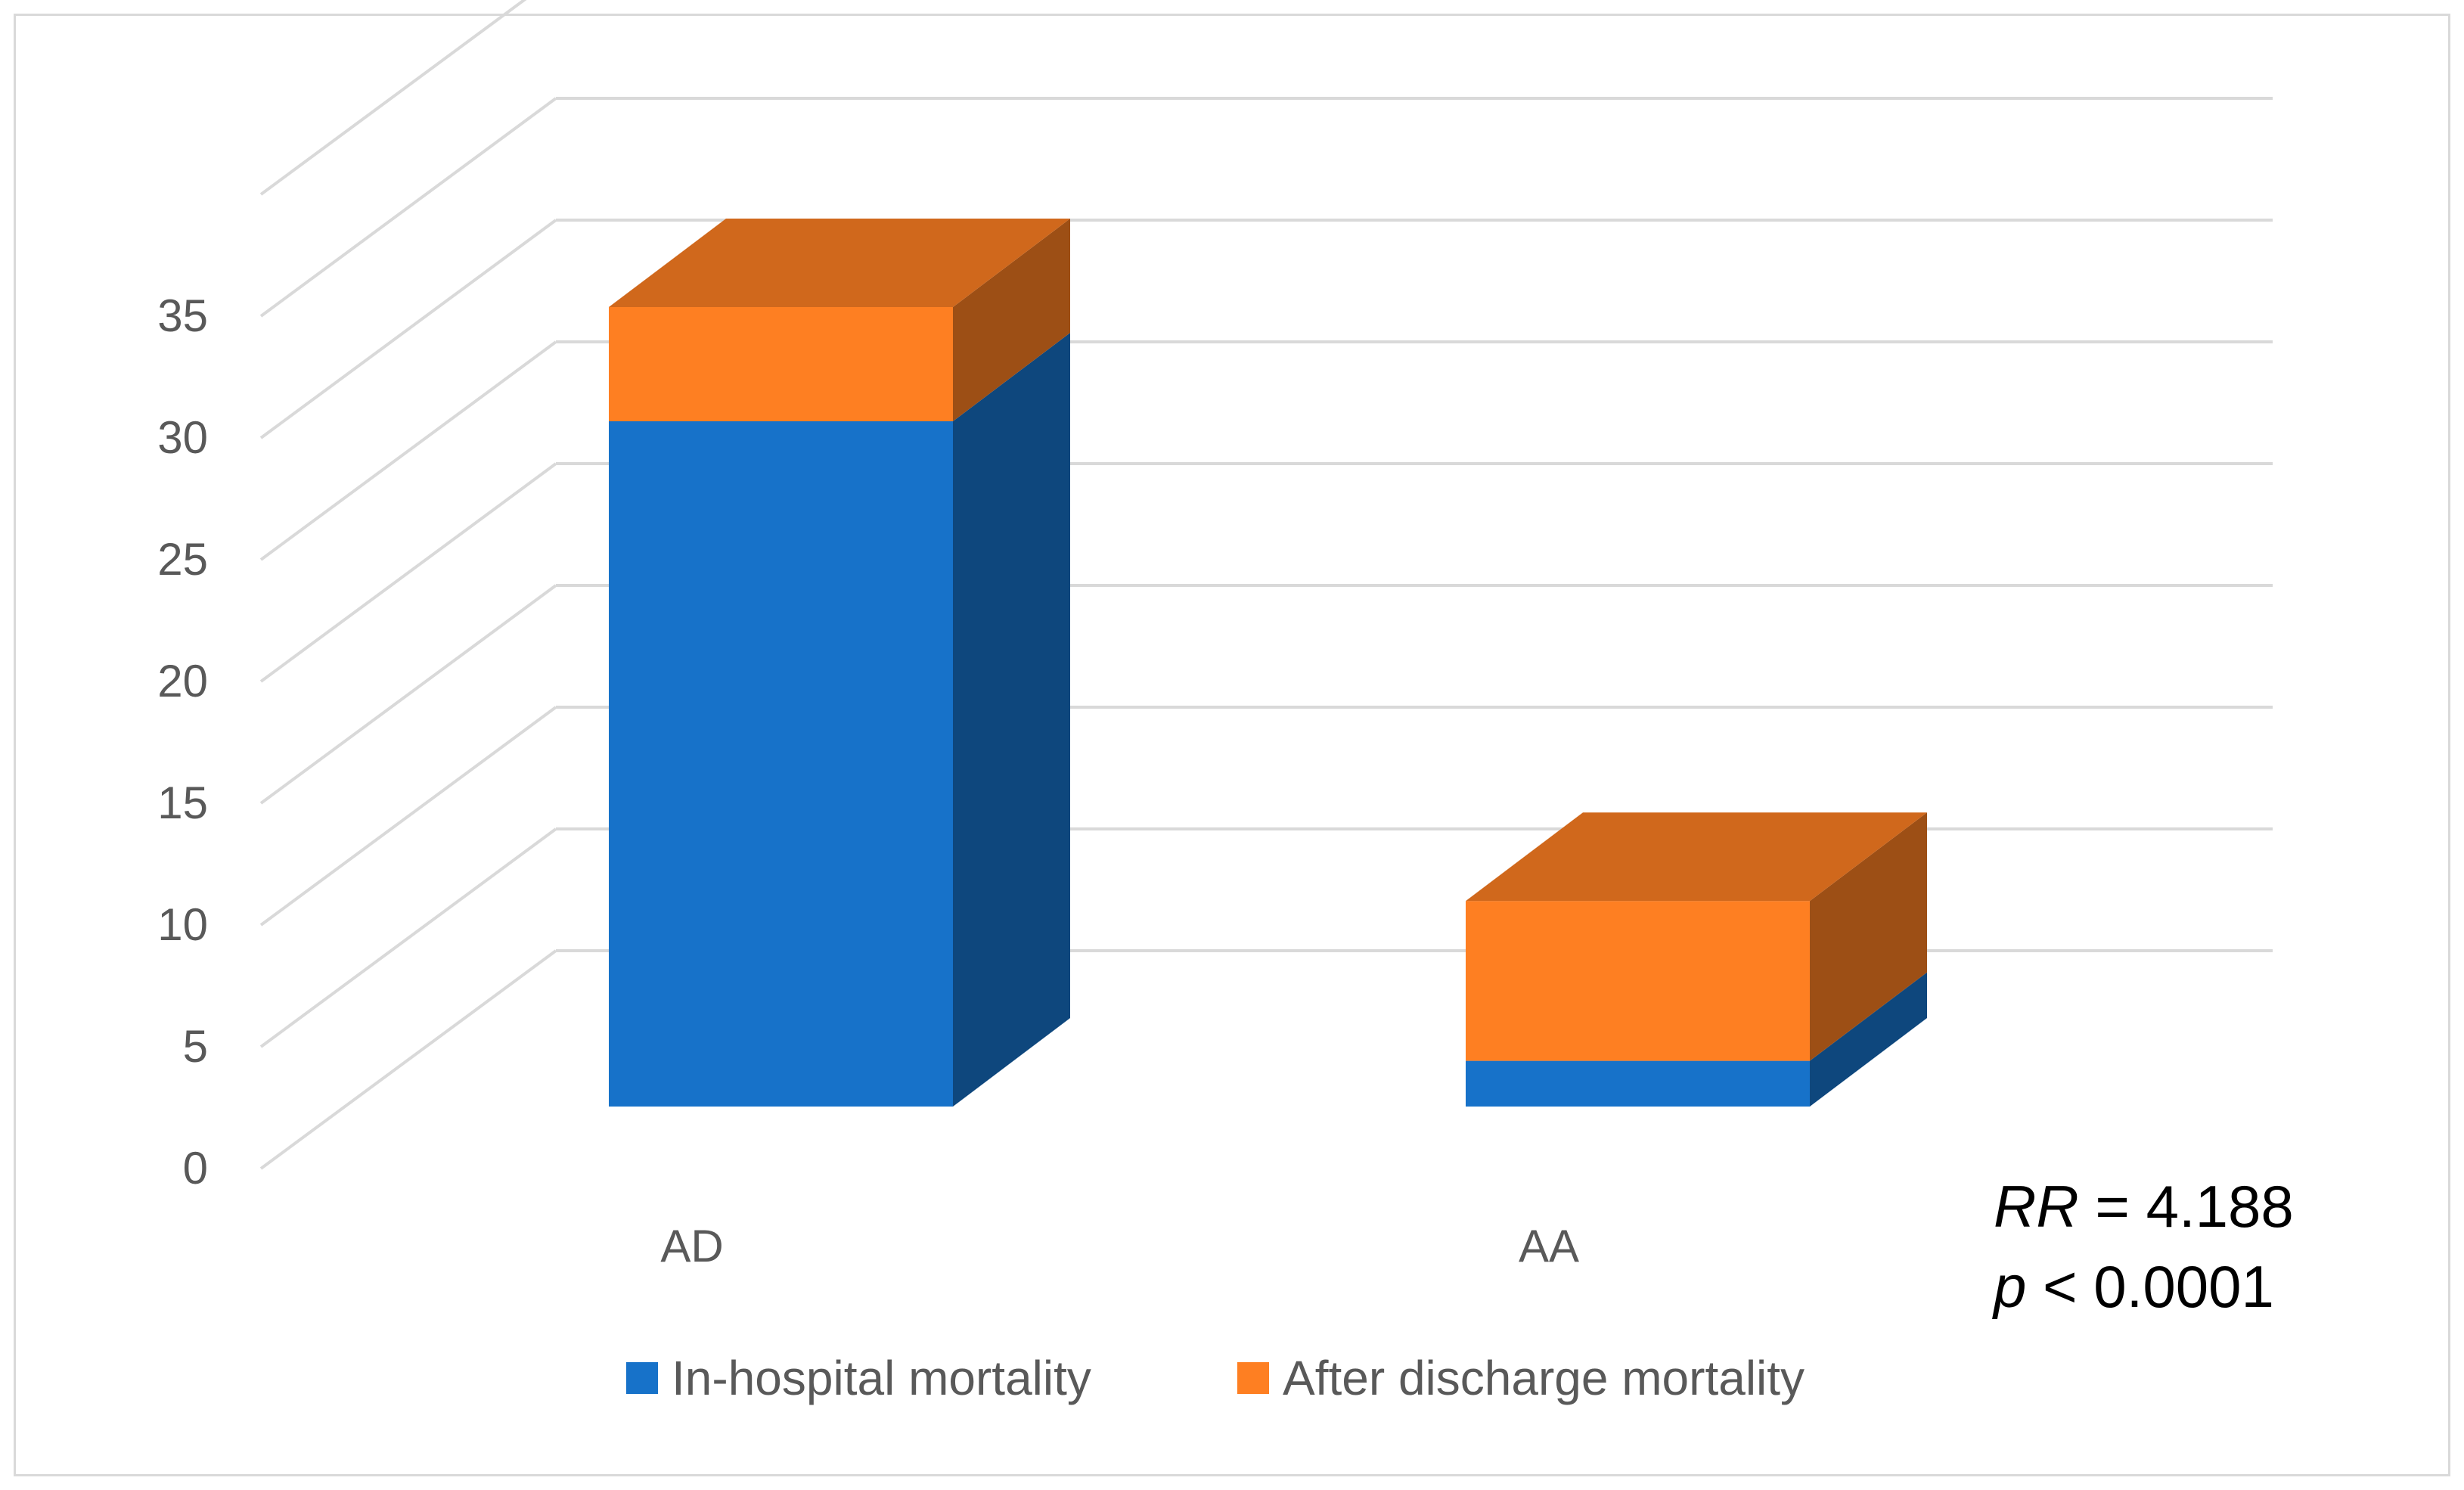 The height and width of the screenshot is (1490, 2464). Describe the element at coordinates (182, 315) in the screenshot. I see `y-tick-label: 35` at that location.